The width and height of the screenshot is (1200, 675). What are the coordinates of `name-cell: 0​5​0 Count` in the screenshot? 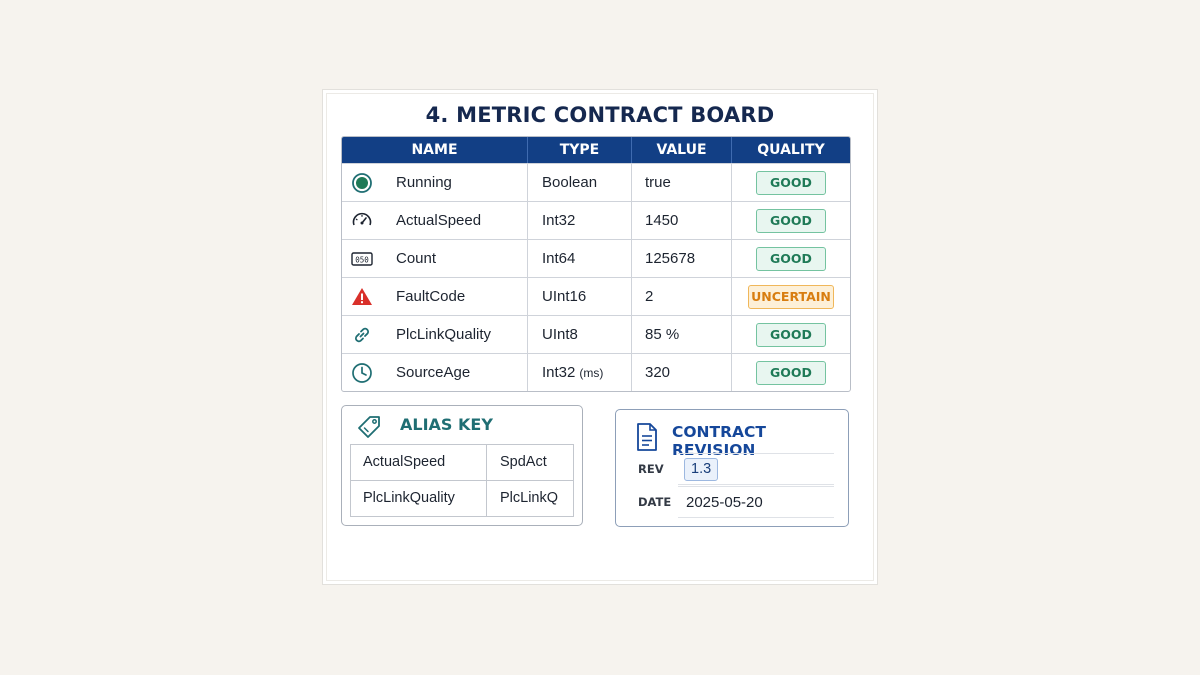 It's located at (435, 258).